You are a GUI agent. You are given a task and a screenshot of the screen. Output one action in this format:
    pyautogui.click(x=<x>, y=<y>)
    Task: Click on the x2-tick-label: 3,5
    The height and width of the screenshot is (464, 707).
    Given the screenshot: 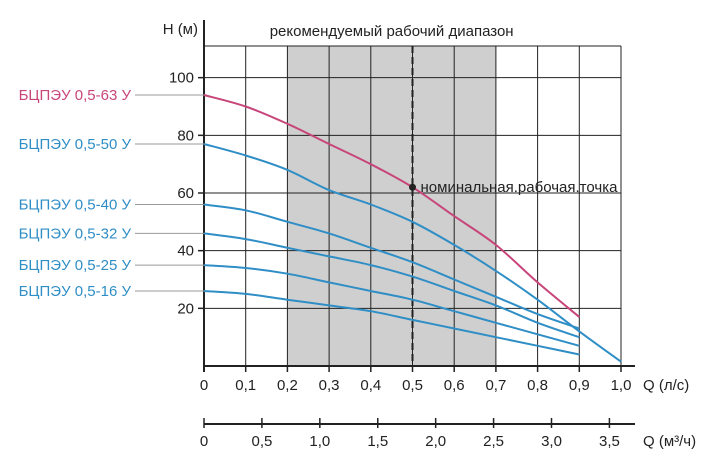 What is the action you would take?
    pyautogui.click(x=609, y=441)
    